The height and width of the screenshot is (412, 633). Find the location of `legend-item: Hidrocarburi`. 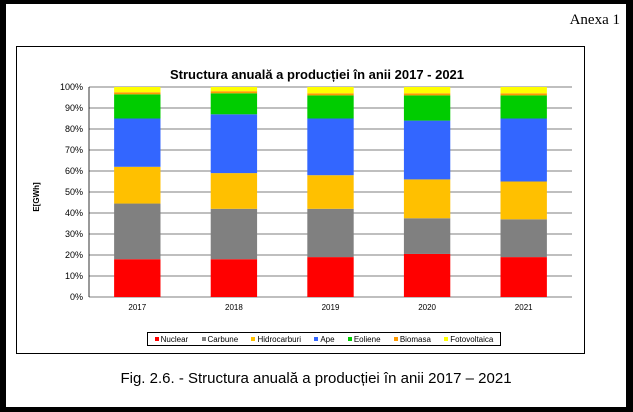

legend-item: Hidrocarburi is located at coordinates (276, 339).